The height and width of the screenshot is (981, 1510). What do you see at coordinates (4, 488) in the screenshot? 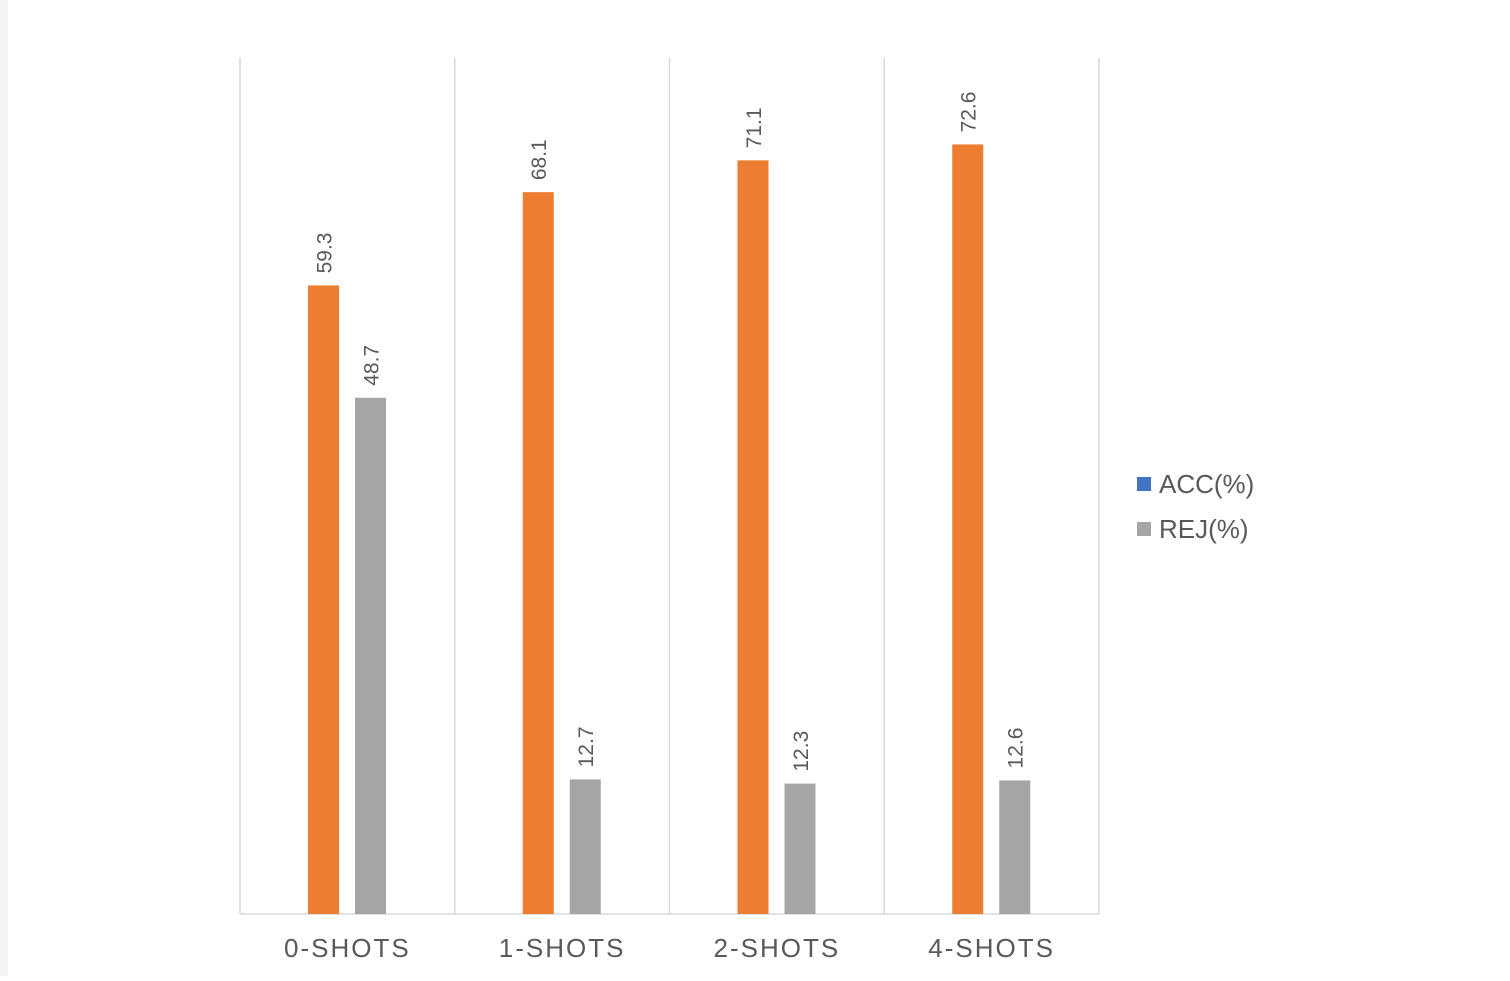
I see `left-shade` at bounding box center [4, 488].